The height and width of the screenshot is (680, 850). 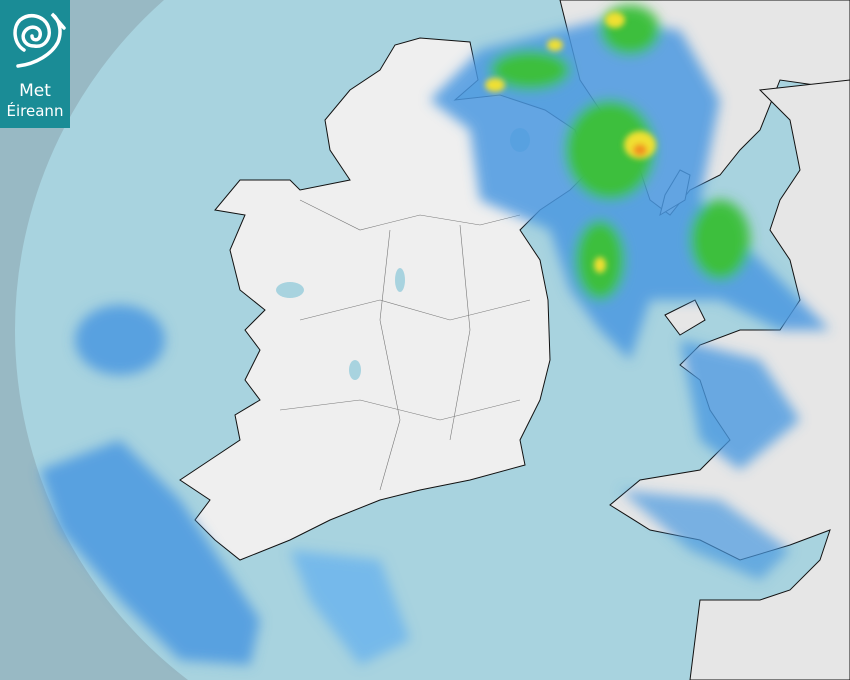 I want to click on county-borders, so click(x=405, y=345).